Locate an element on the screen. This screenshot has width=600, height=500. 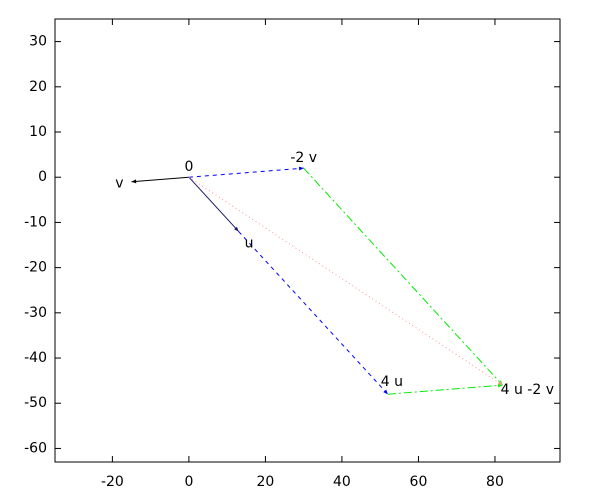
y-tick-label: 0 is located at coordinates (42, 177).